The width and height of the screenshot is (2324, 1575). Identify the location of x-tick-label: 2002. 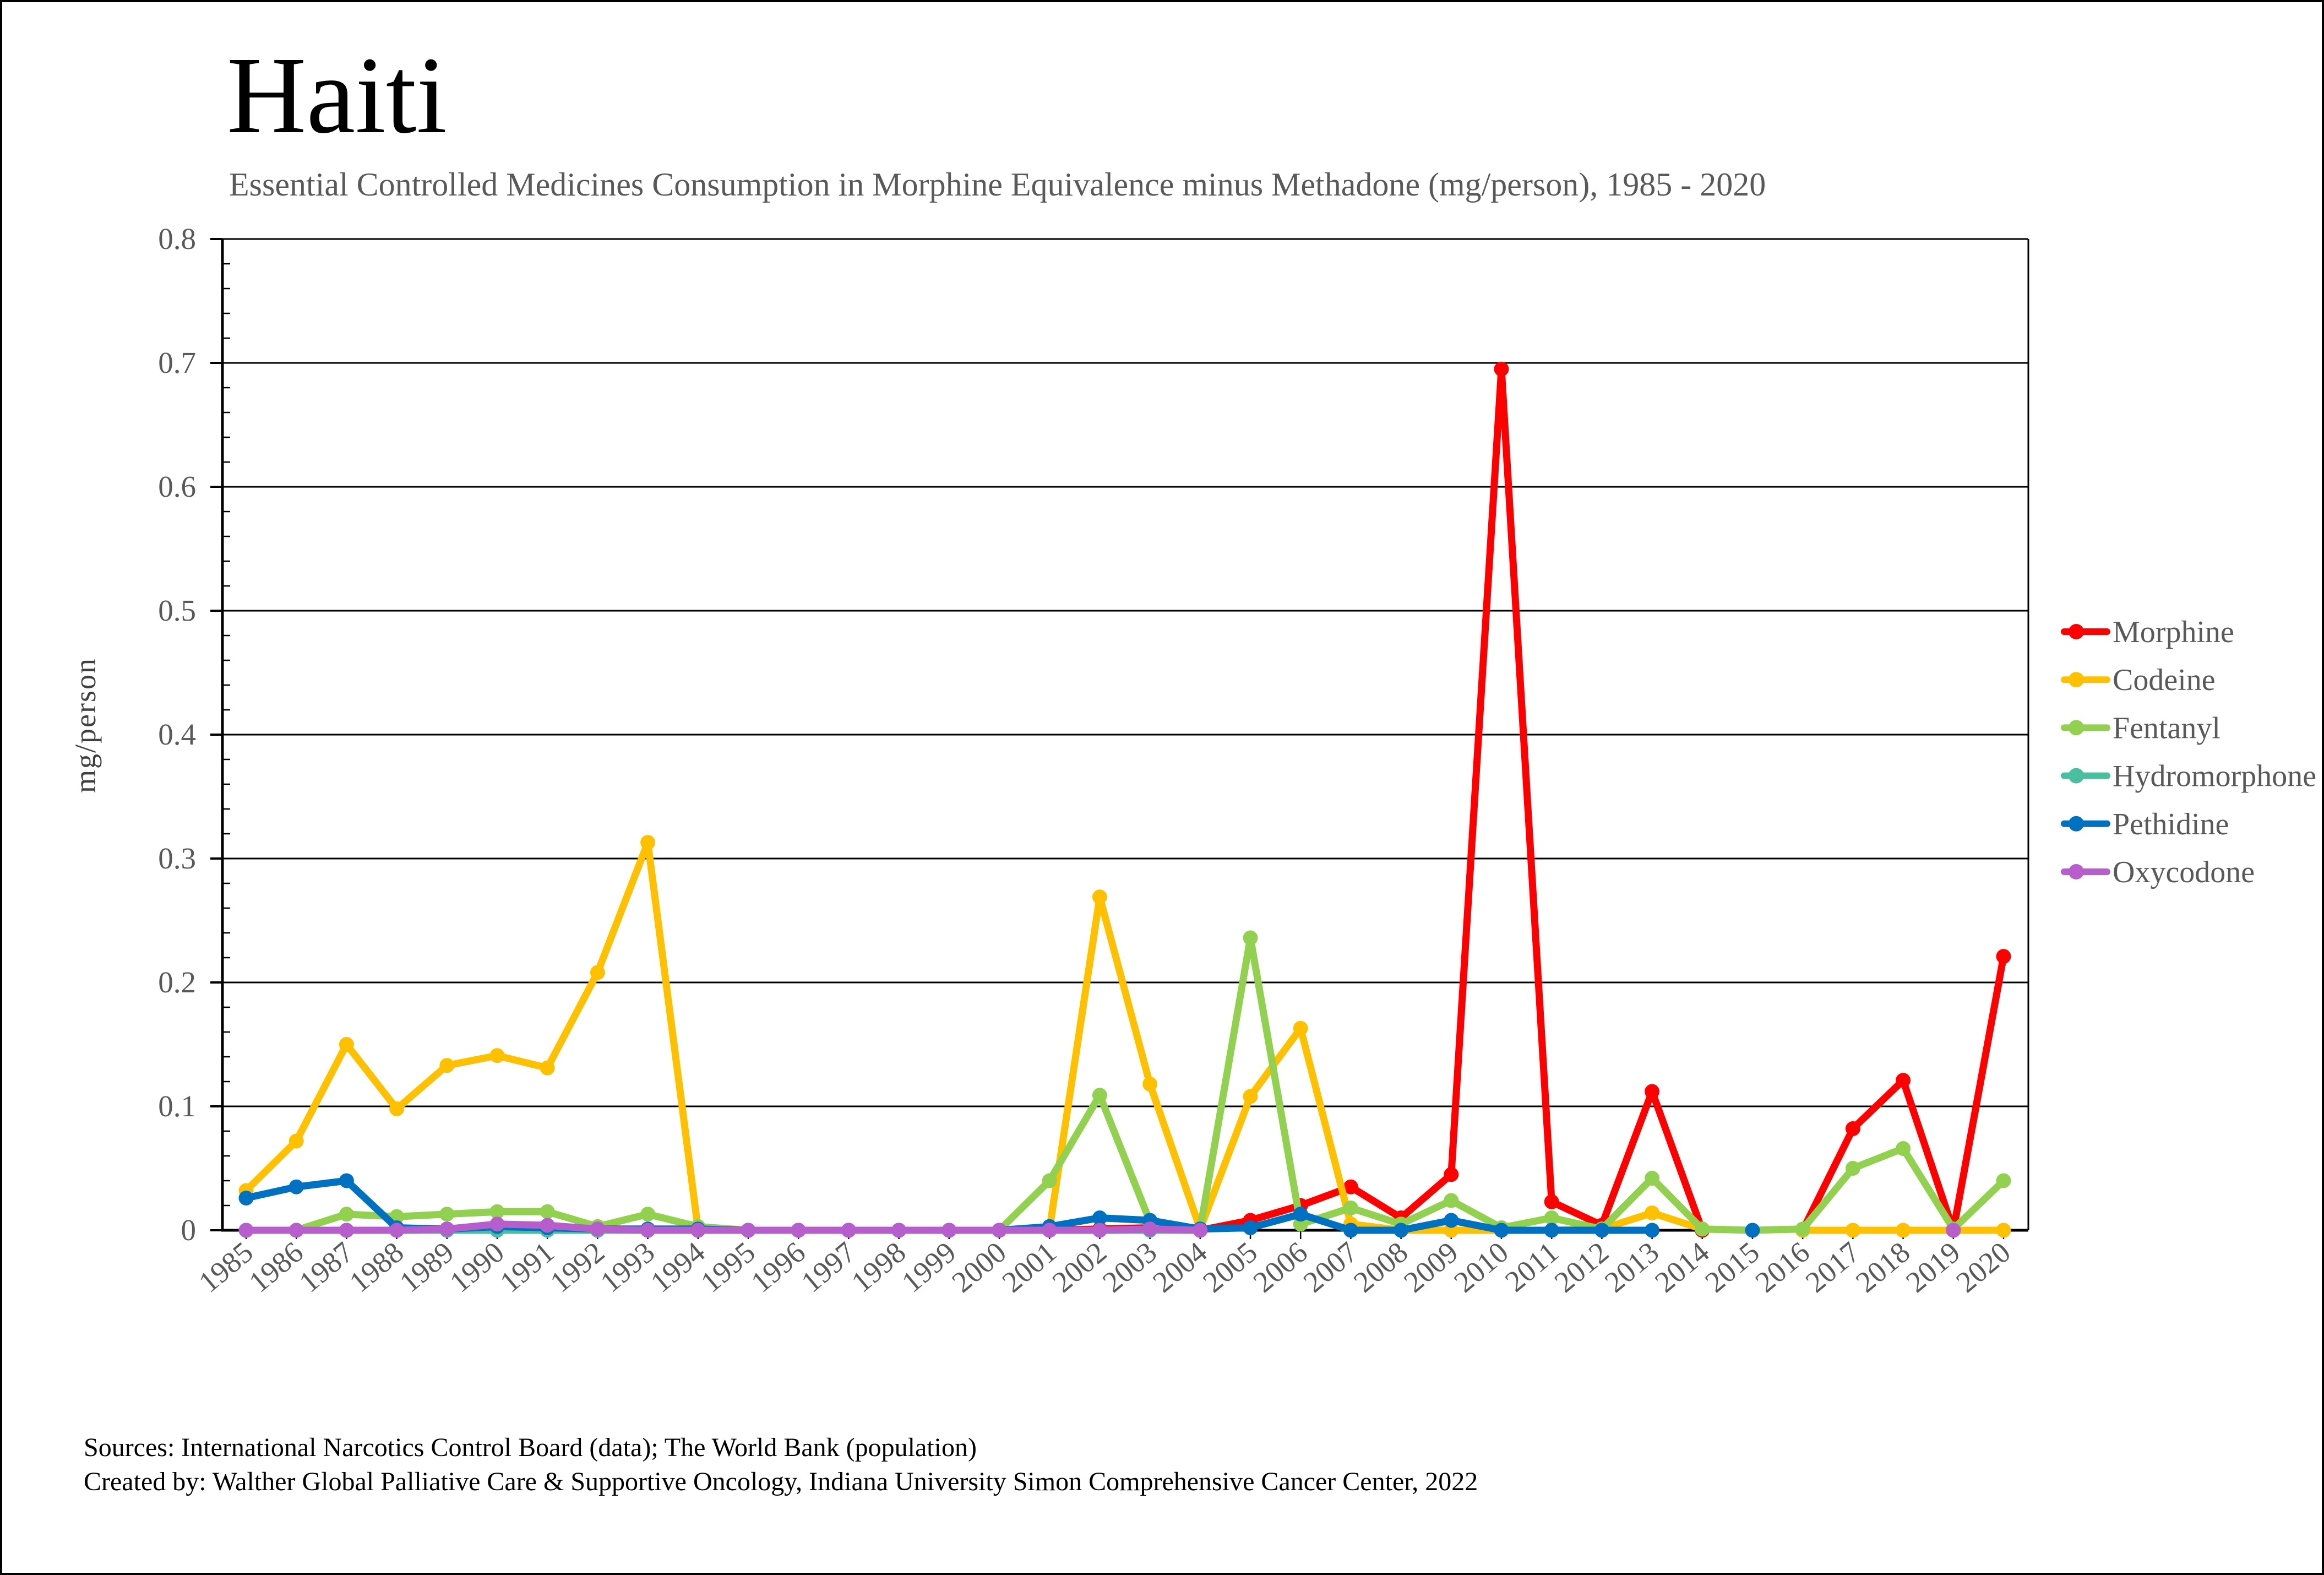
(1079, 1267).